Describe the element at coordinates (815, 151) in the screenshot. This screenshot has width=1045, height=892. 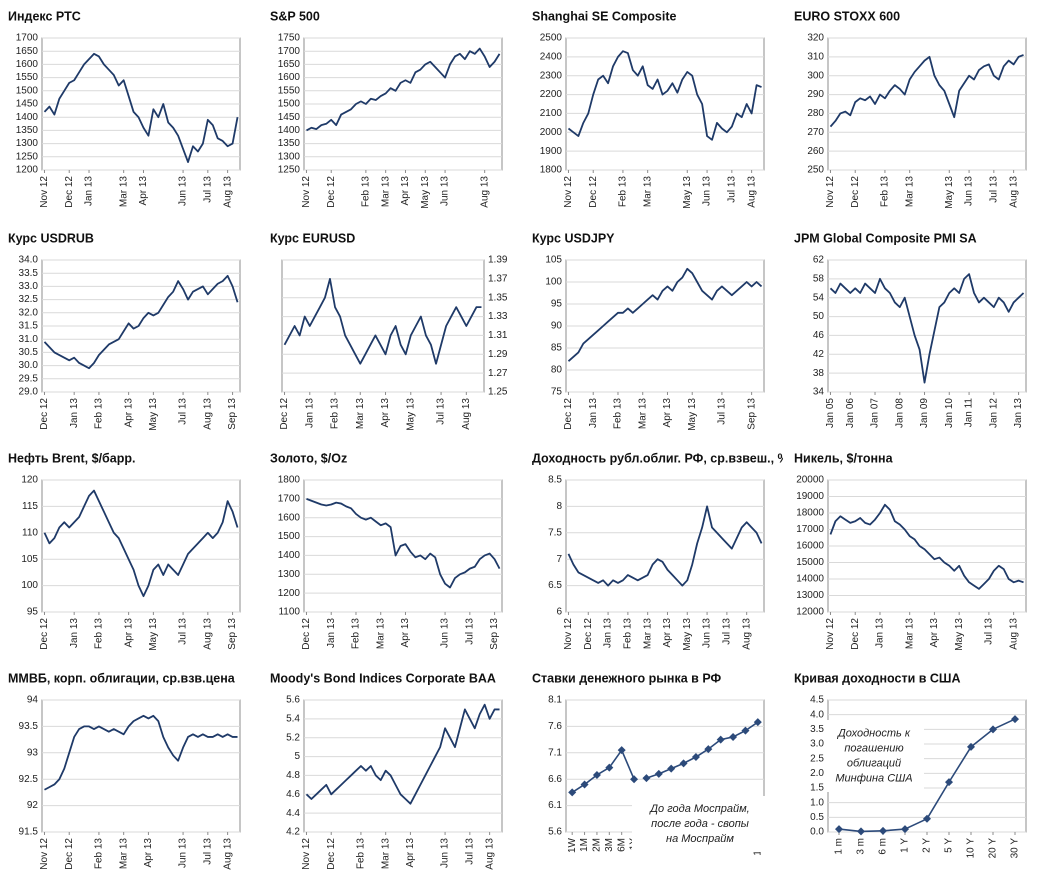
I see `y-tick-label: 260` at that location.